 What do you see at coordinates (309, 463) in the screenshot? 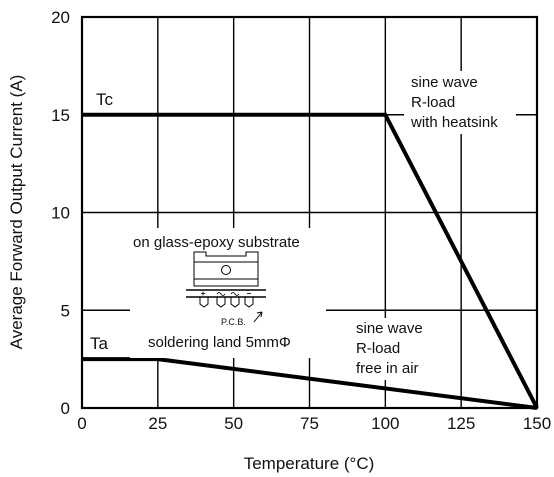
I see `x-axis-title: Temperature (°C)` at bounding box center [309, 463].